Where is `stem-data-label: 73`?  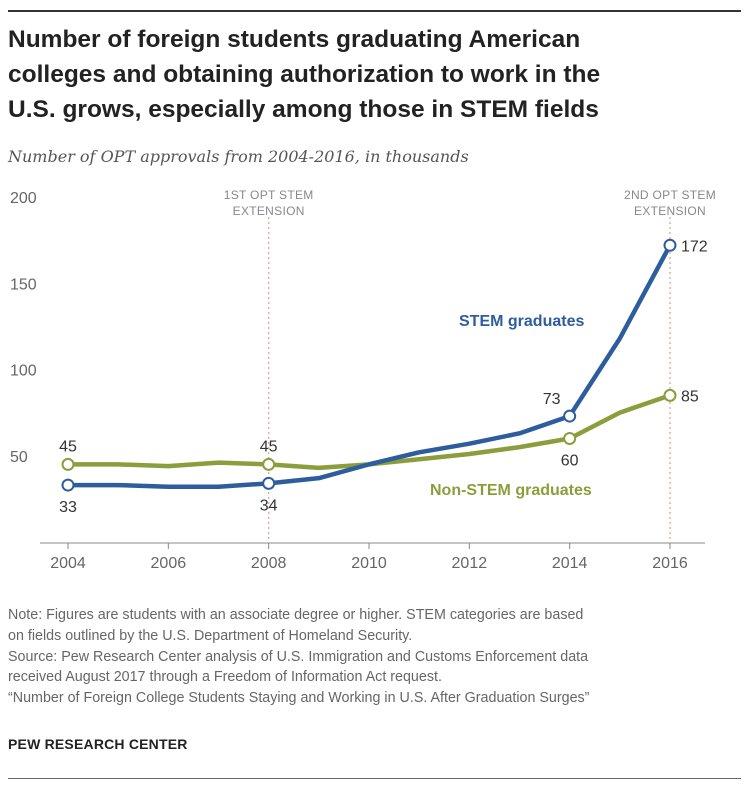
stem-data-label: 73 is located at coordinates (552, 399).